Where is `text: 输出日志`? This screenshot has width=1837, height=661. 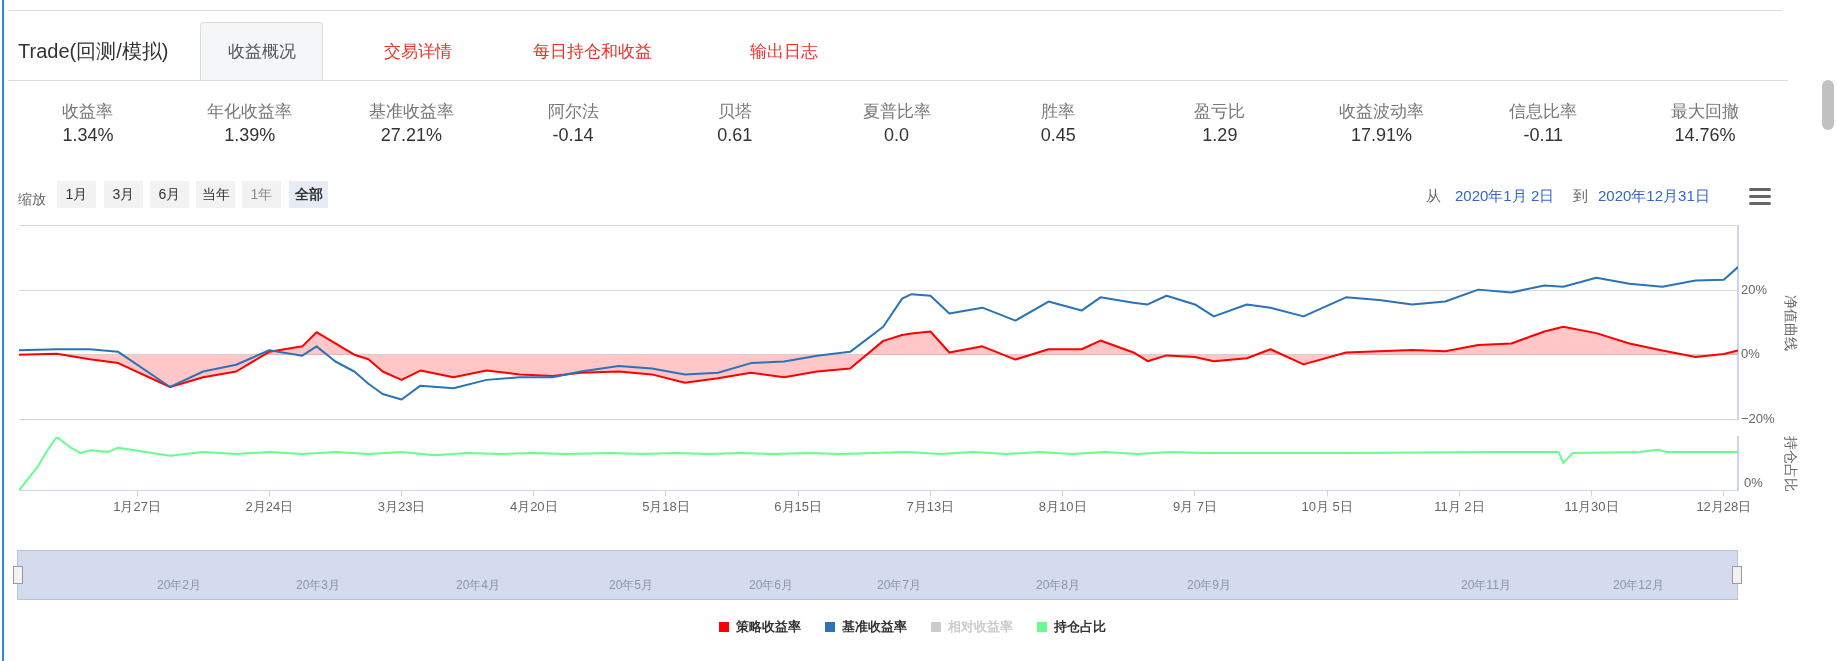 text: 输出日志 is located at coordinates (784, 52).